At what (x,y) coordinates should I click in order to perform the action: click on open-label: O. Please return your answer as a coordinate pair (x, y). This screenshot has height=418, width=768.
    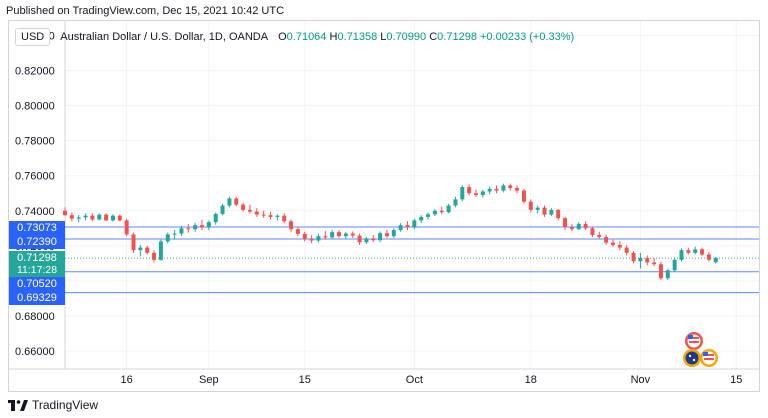
    Looking at the image, I should click on (282, 37).